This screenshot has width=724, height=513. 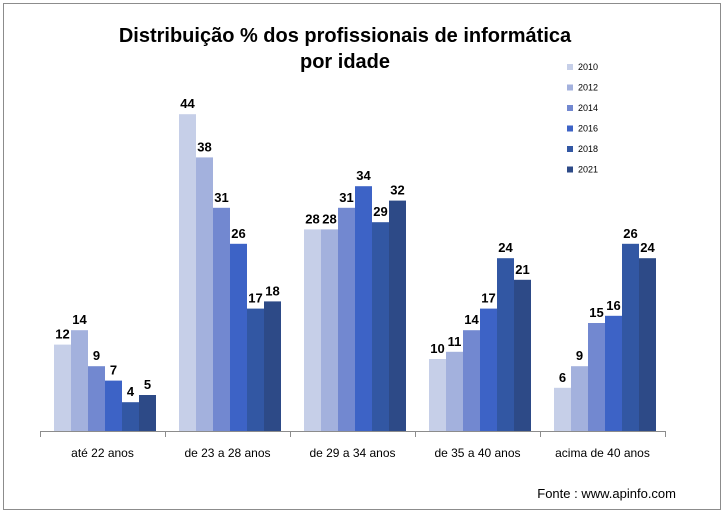 What do you see at coordinates (588, 67) in the screenshot?
I see `legend-label-2010: 2010` at bounding box center [588, 67].